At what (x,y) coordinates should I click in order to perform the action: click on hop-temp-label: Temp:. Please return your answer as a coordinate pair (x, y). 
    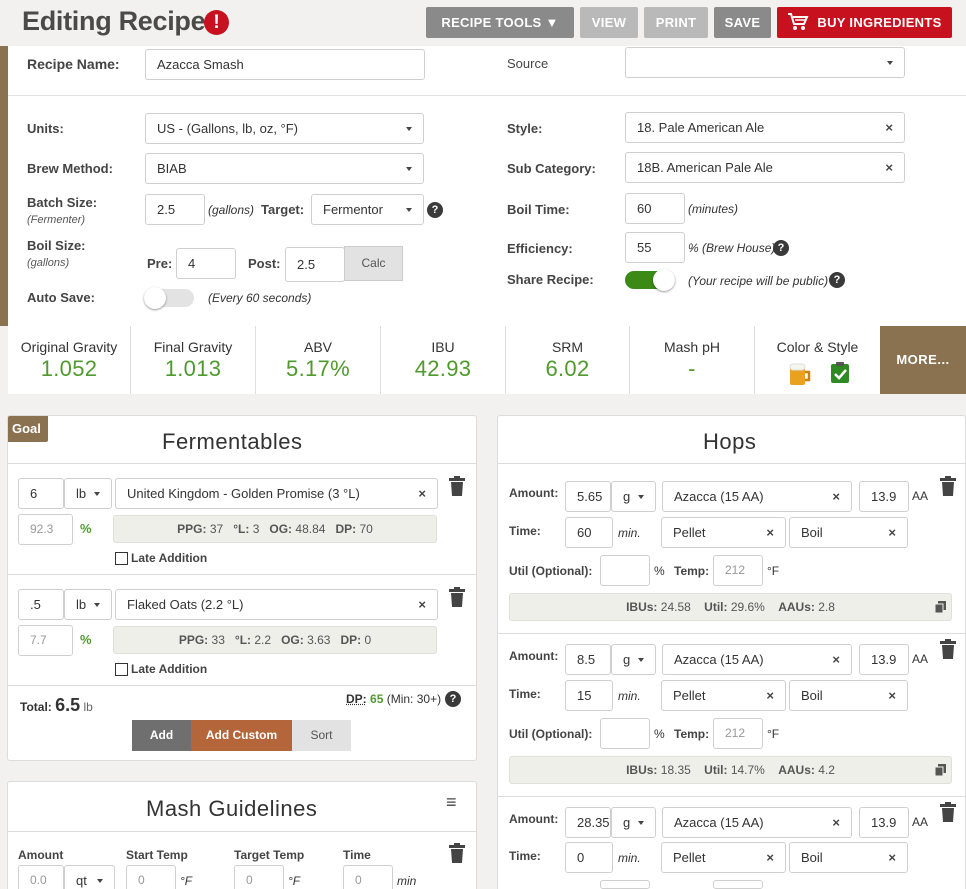
    Looking at the image, I should click on (691, 571).